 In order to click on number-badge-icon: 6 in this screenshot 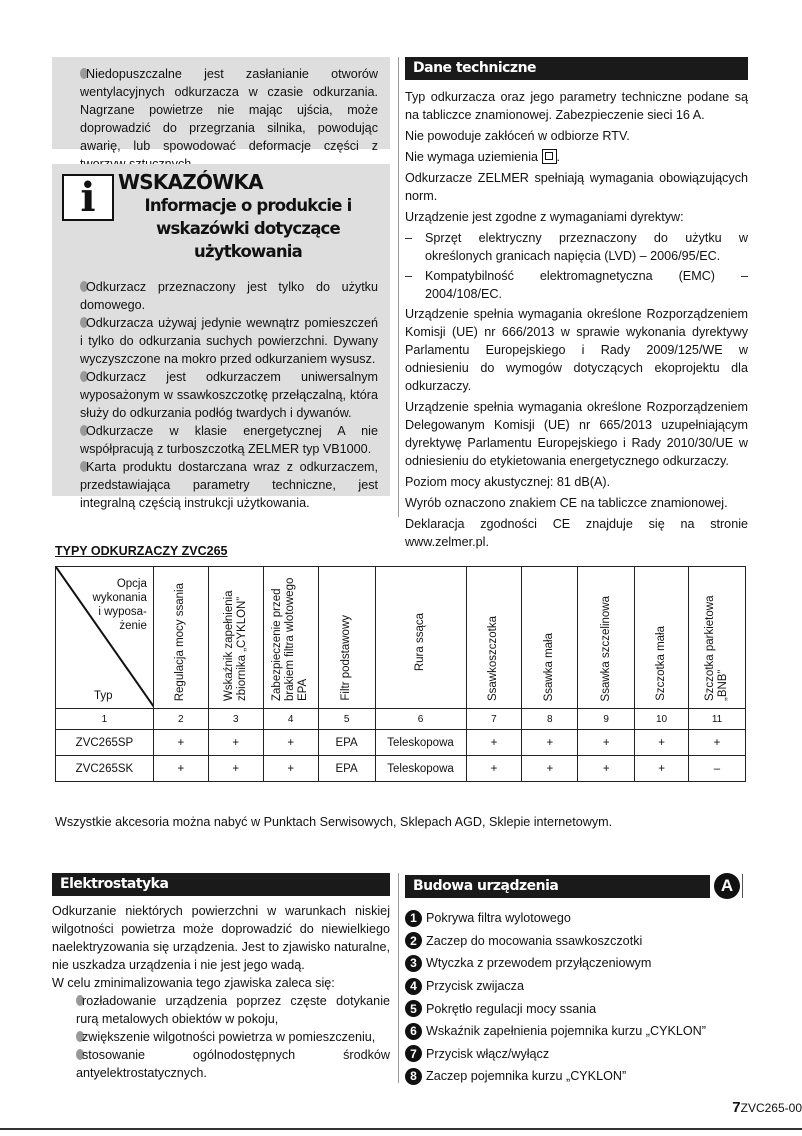, I will do `click(413, 1031)`.